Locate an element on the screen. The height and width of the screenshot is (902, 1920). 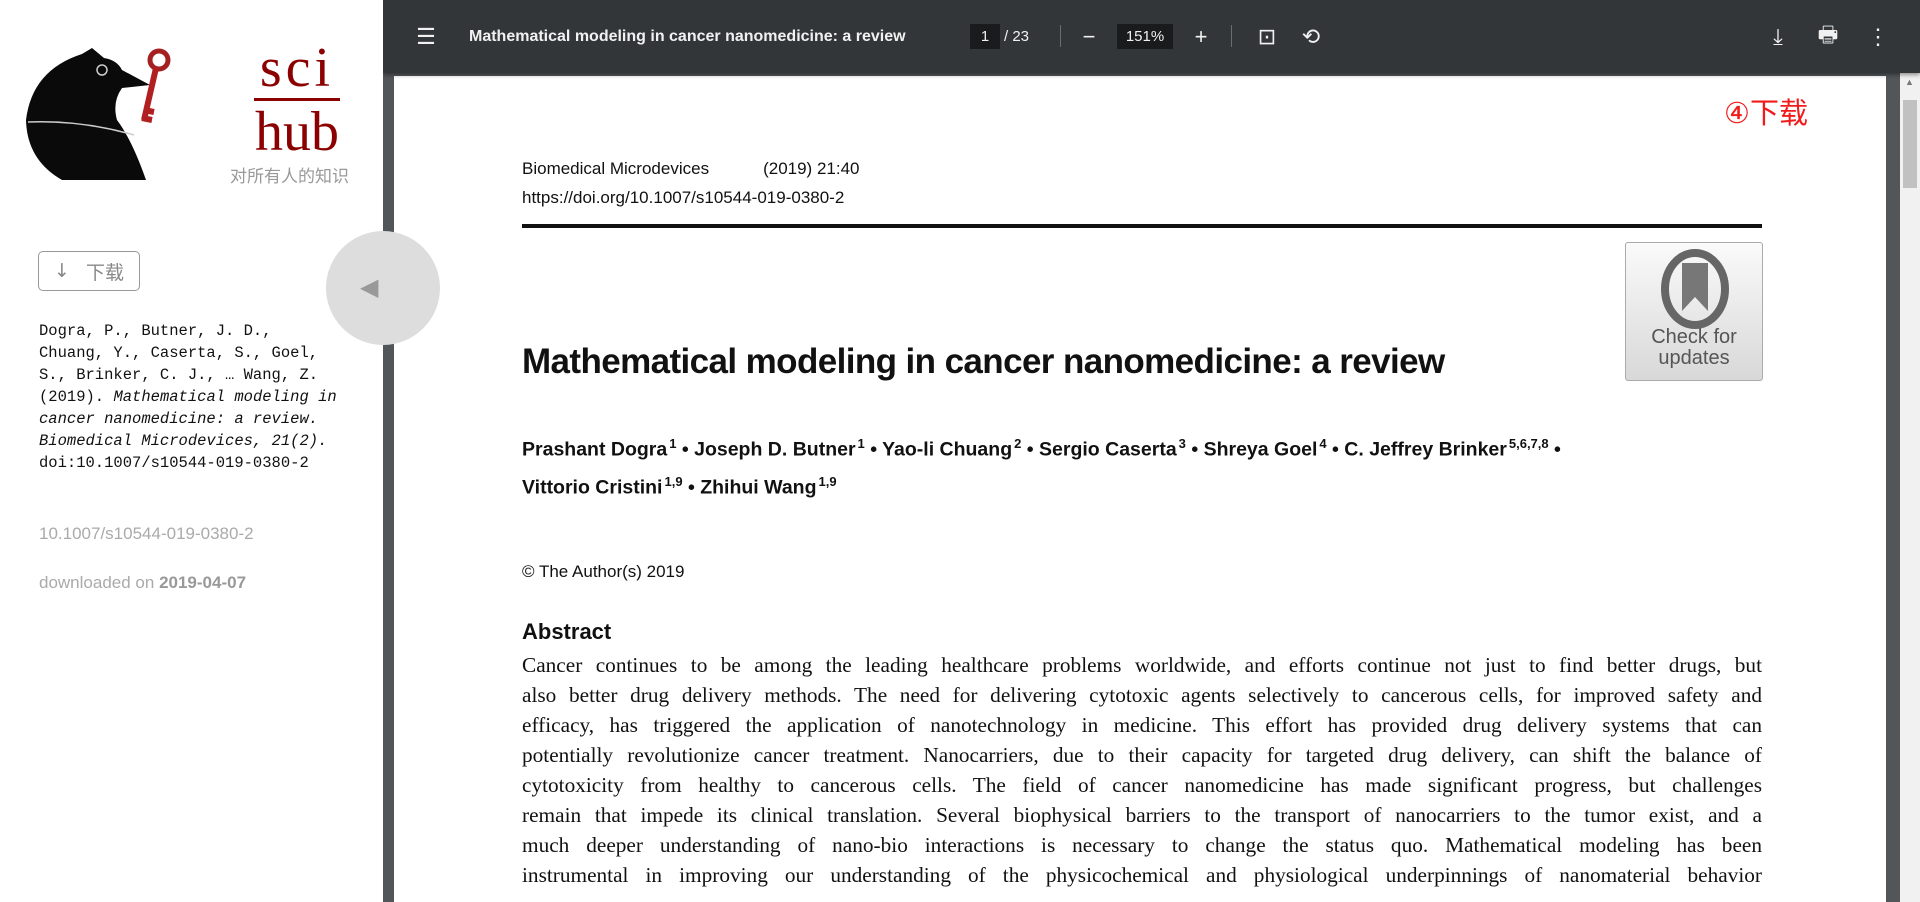
rotate-icon: ⟲ is located at coordinates (1311, 36).